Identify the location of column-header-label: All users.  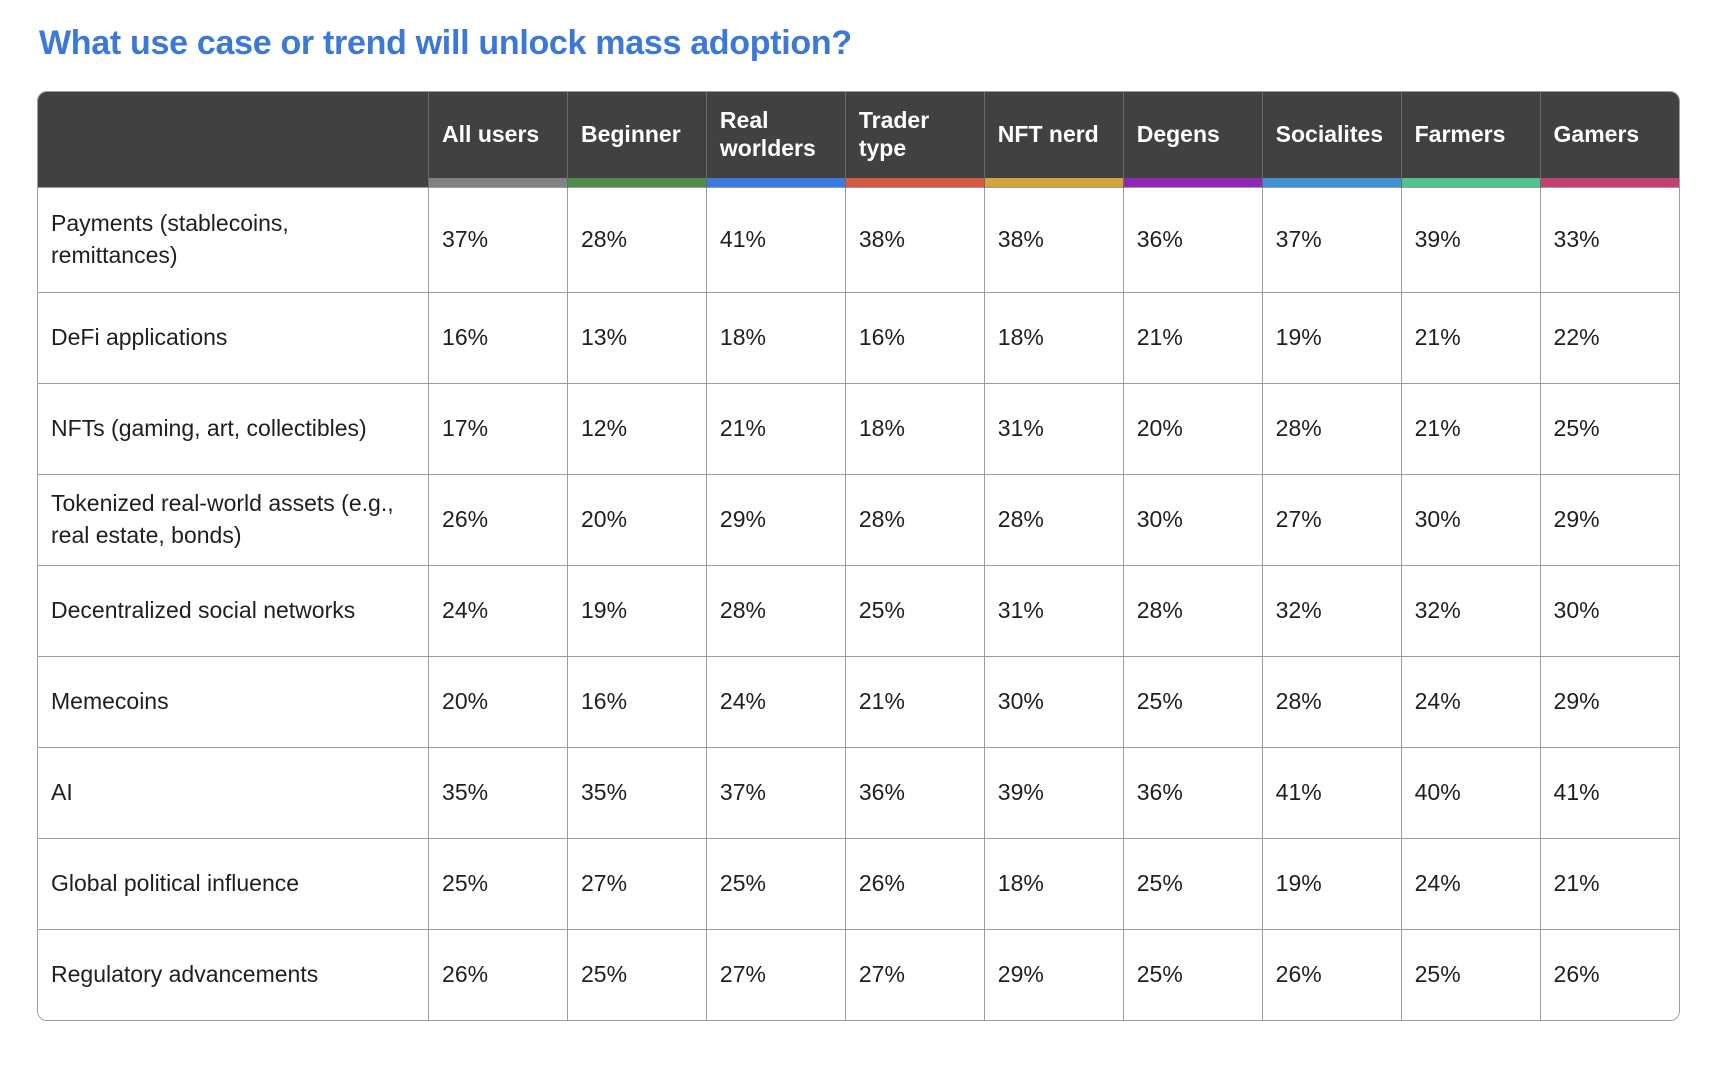
(491, 133).